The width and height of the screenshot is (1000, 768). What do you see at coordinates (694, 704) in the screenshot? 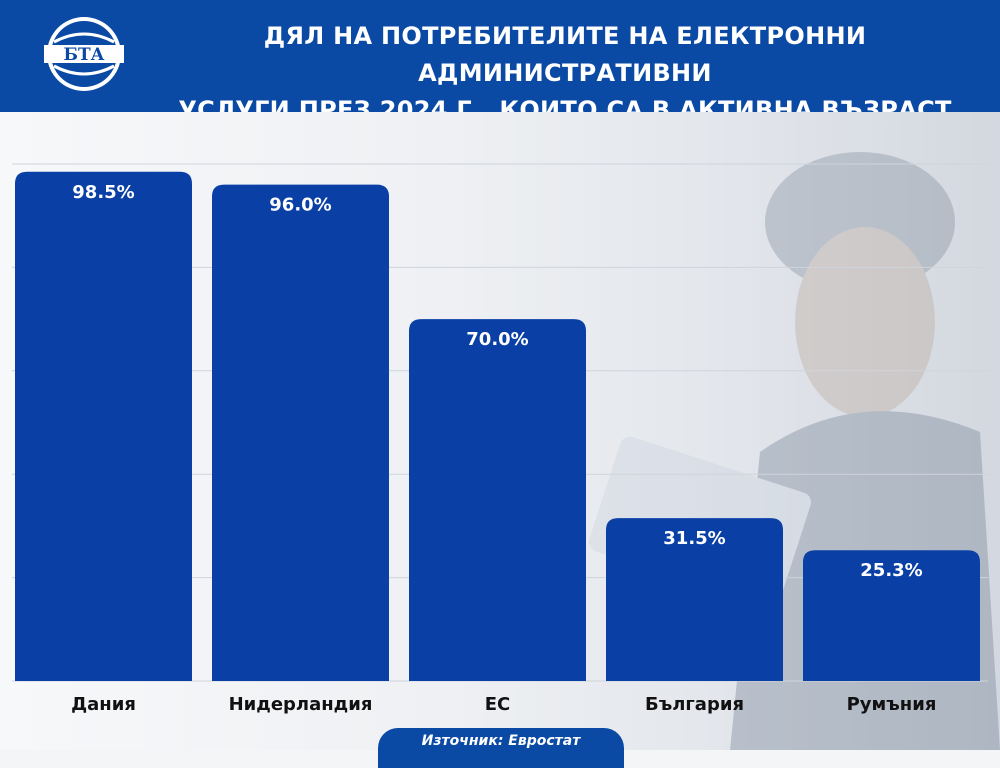
I see `category-label: България` at bounding box center [694, 704].